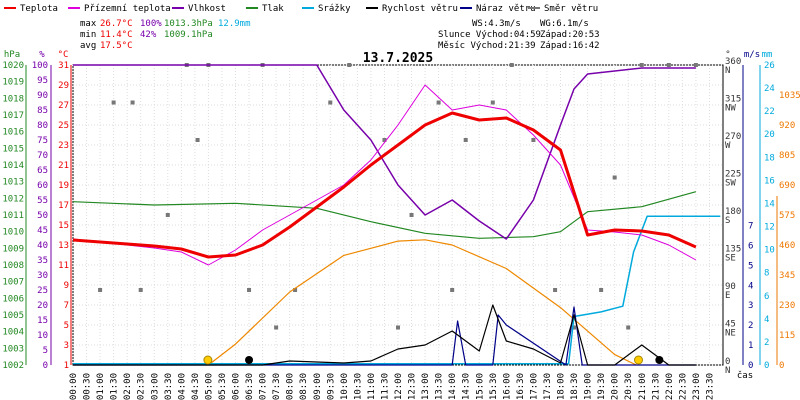  Describe the element at coordinates (670, 386) in the screenshot. I see `x-tick-label: 22:00` at that location.